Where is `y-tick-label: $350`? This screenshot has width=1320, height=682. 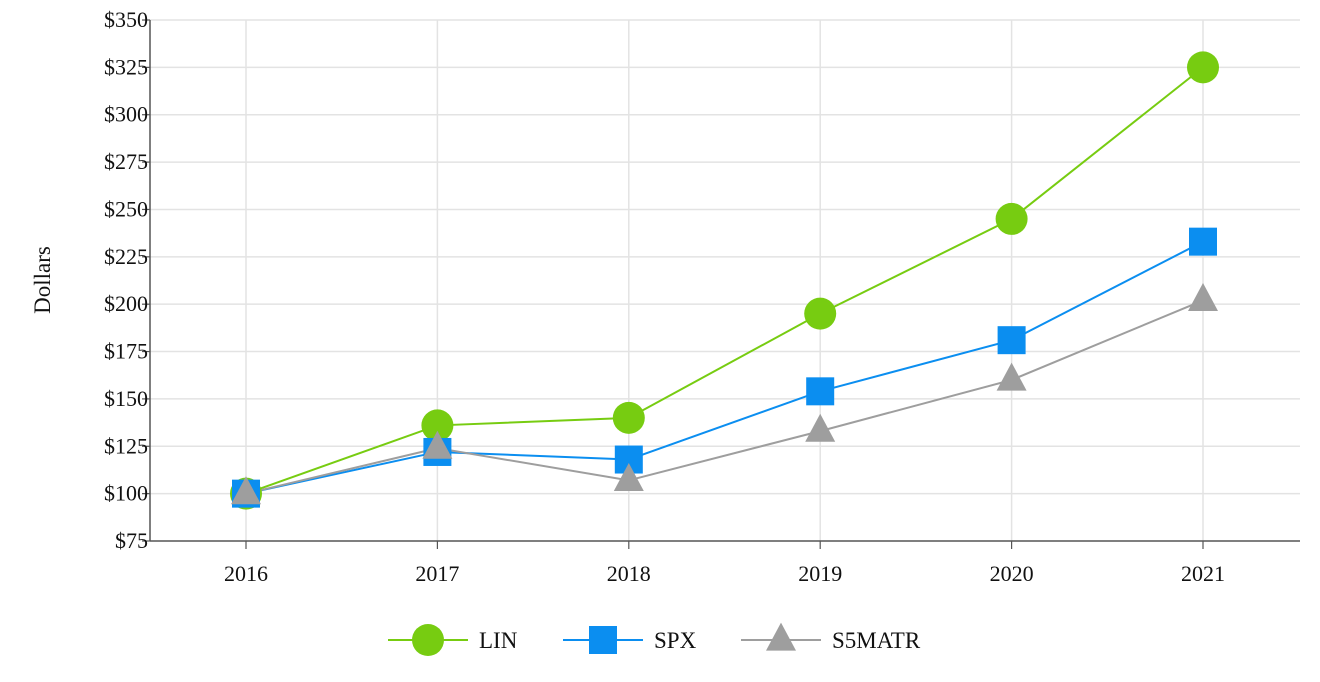
y-tick-label: $350 is located at coordinates (126, 19).